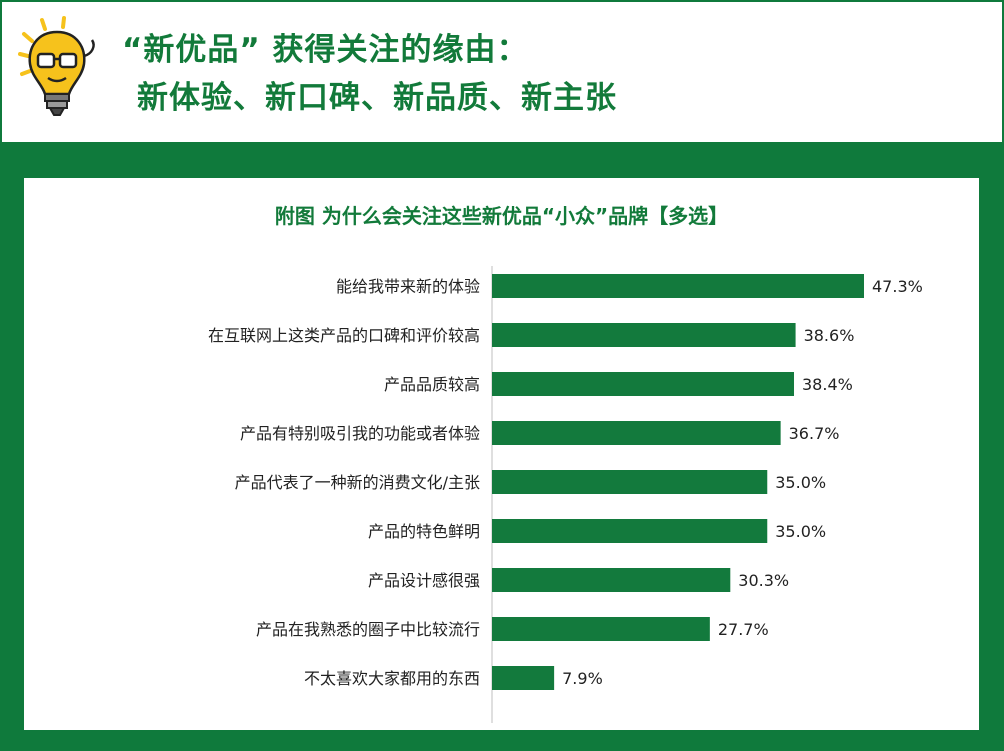  I want to click on category-label: 能给我带来新的体验, so click(408, 286).